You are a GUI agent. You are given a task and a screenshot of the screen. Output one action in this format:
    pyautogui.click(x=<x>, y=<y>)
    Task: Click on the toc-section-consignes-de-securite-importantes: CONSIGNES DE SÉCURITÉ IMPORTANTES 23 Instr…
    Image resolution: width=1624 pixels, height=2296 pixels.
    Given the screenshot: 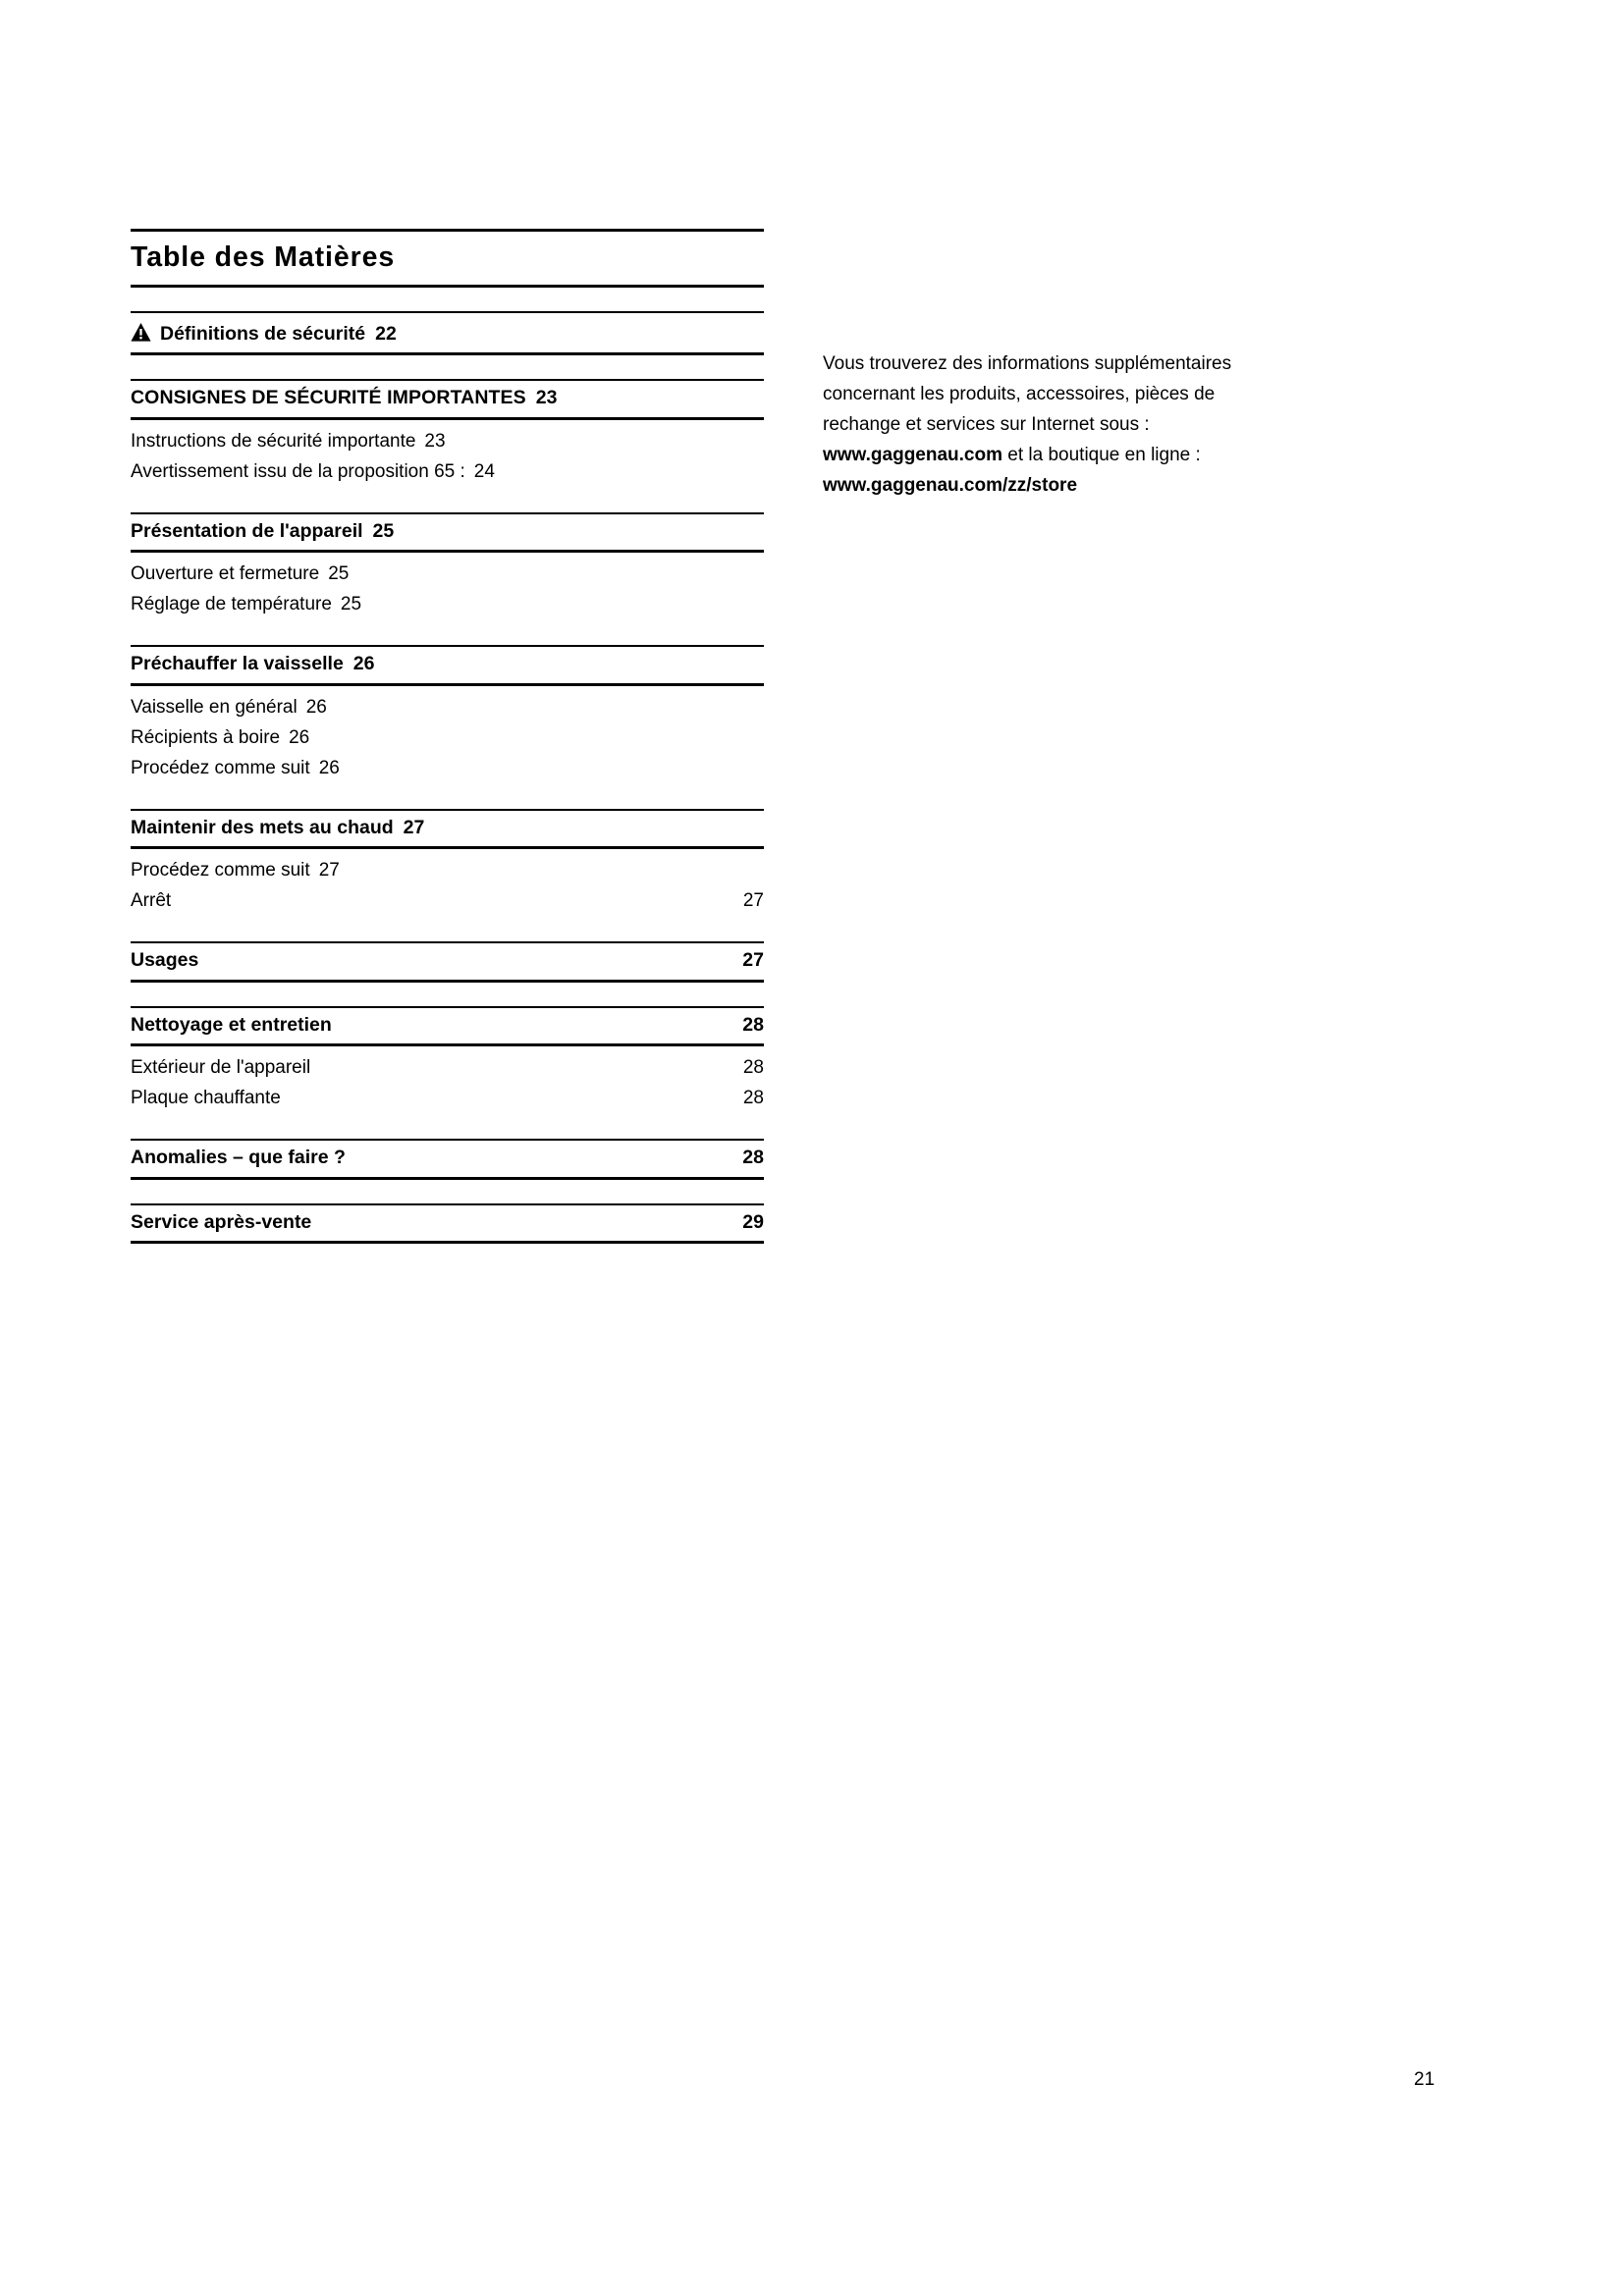 What is the action you would take?
    pyautogui.click(x=447, y=433)
    